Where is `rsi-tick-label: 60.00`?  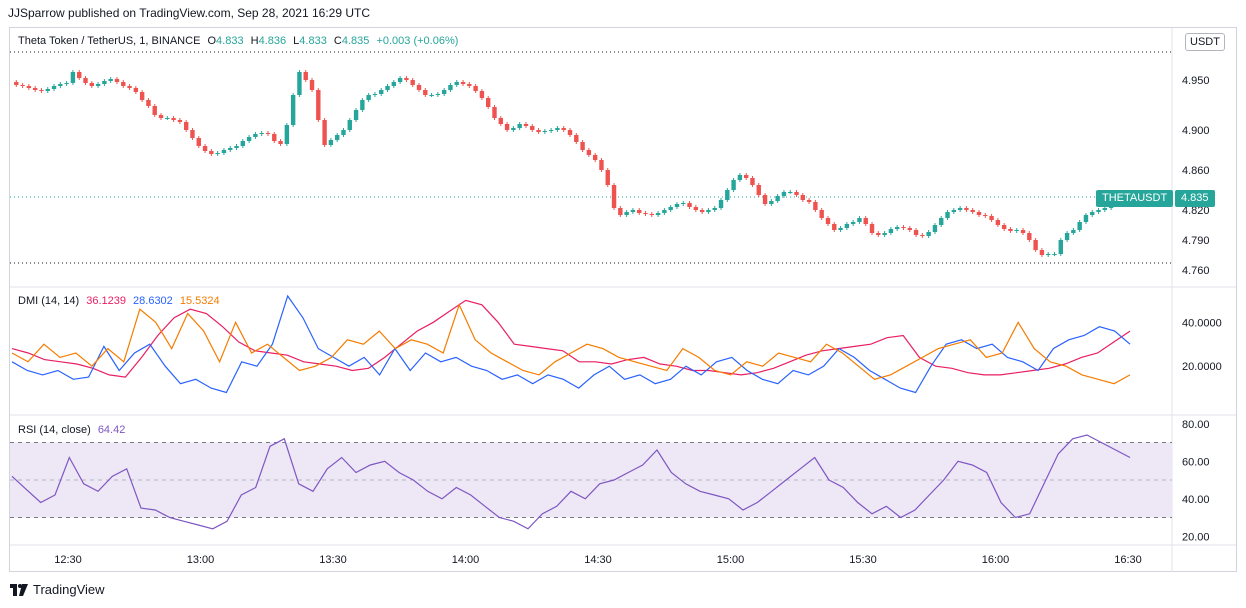
rsi-tick-label: 60.00 is located at coordinates (1196, 462).